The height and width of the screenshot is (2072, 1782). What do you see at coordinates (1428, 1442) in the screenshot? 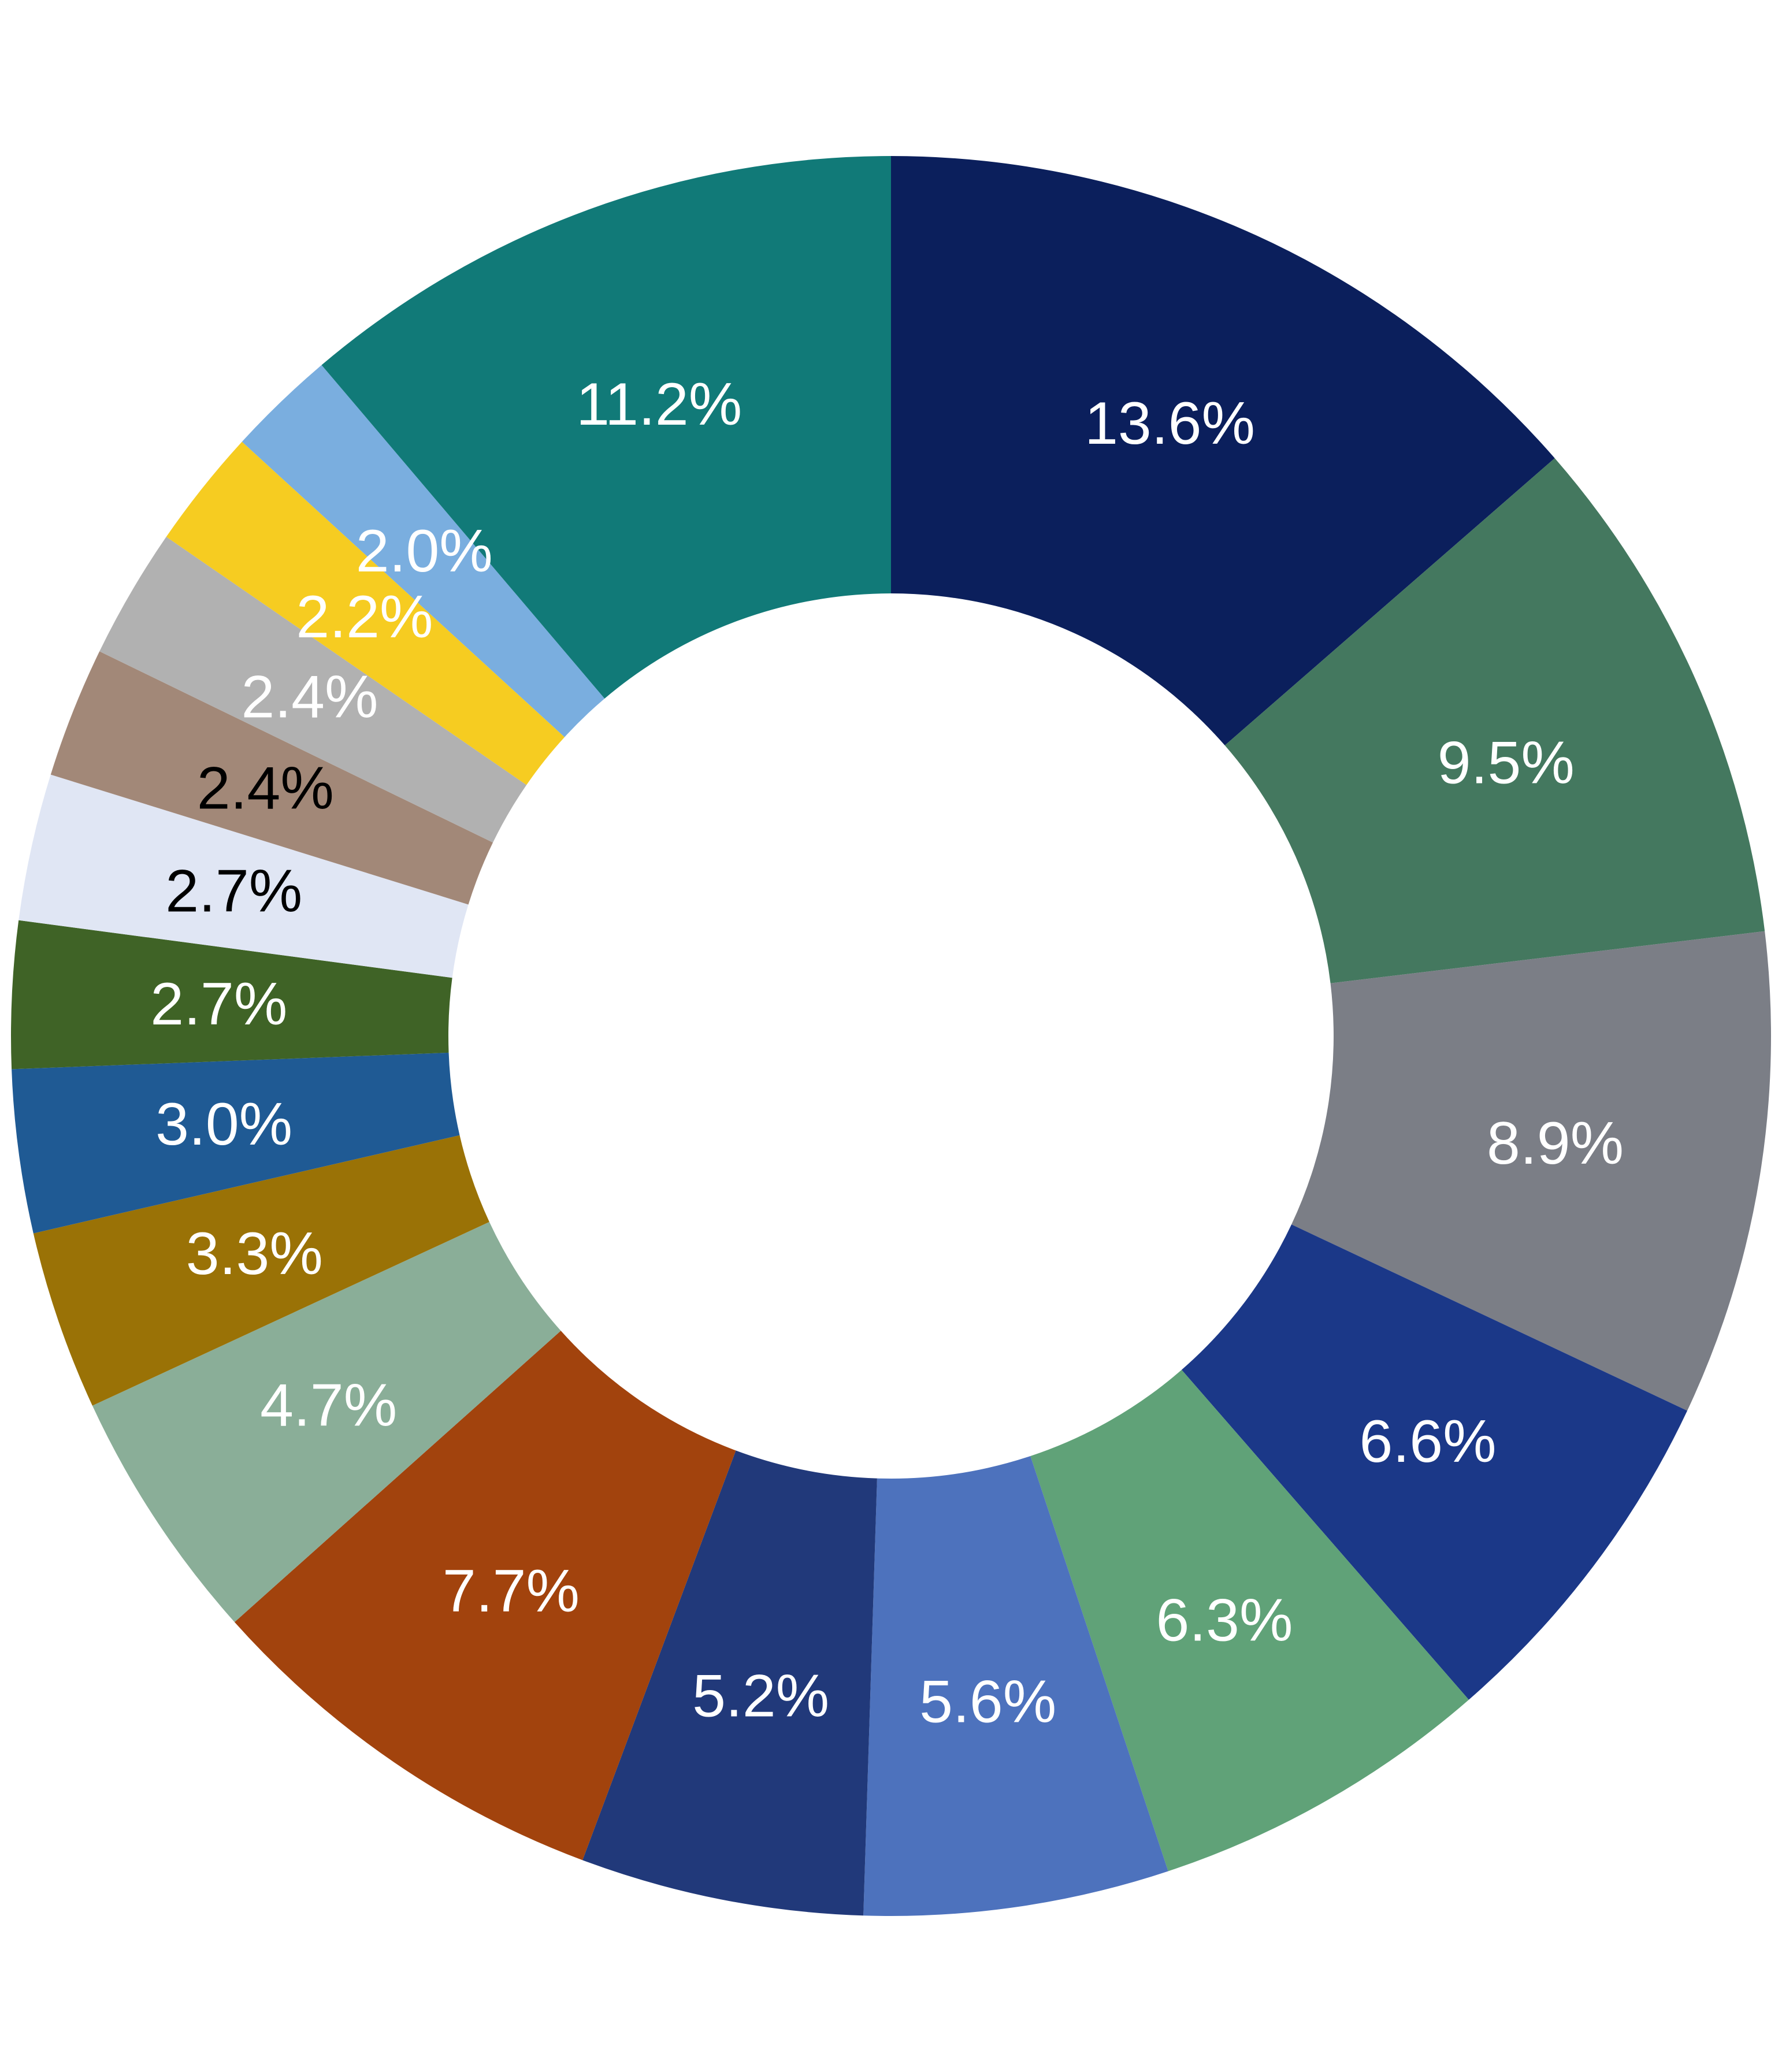
I see `slice-data-label: 6.6%` at bounding box center [1428, 1442].